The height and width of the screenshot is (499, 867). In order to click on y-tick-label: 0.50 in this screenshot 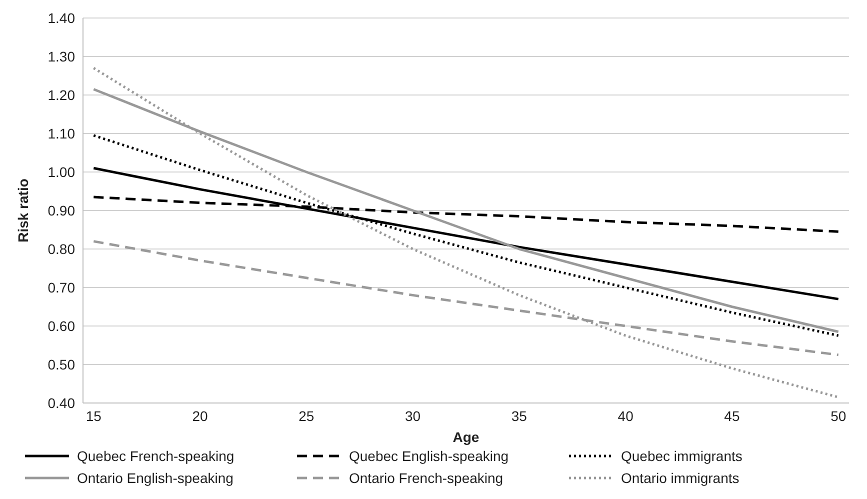, I will do `click(62, 364)`.